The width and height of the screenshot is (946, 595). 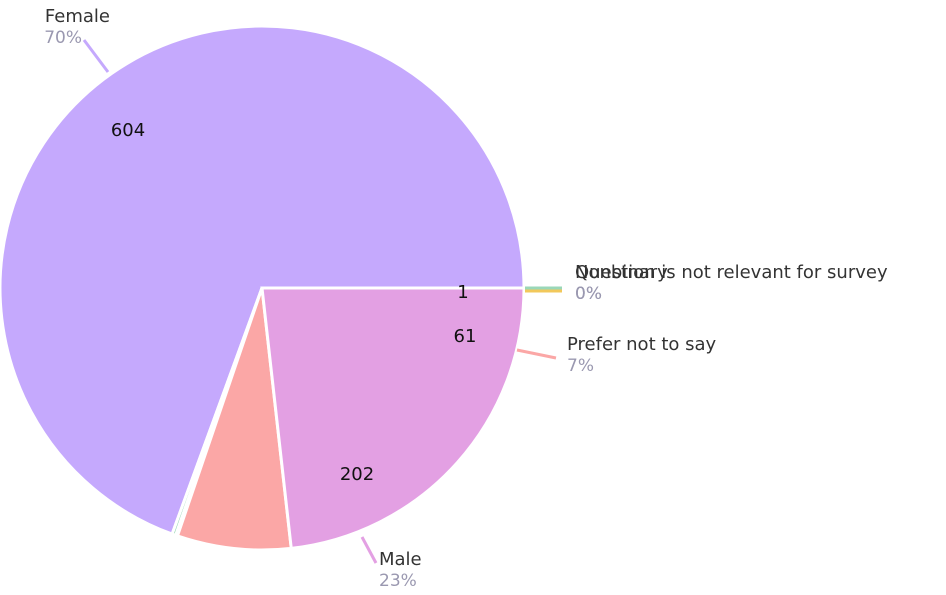 I want to click on slice-percent-label: 0%, so click(x=588, y=294).